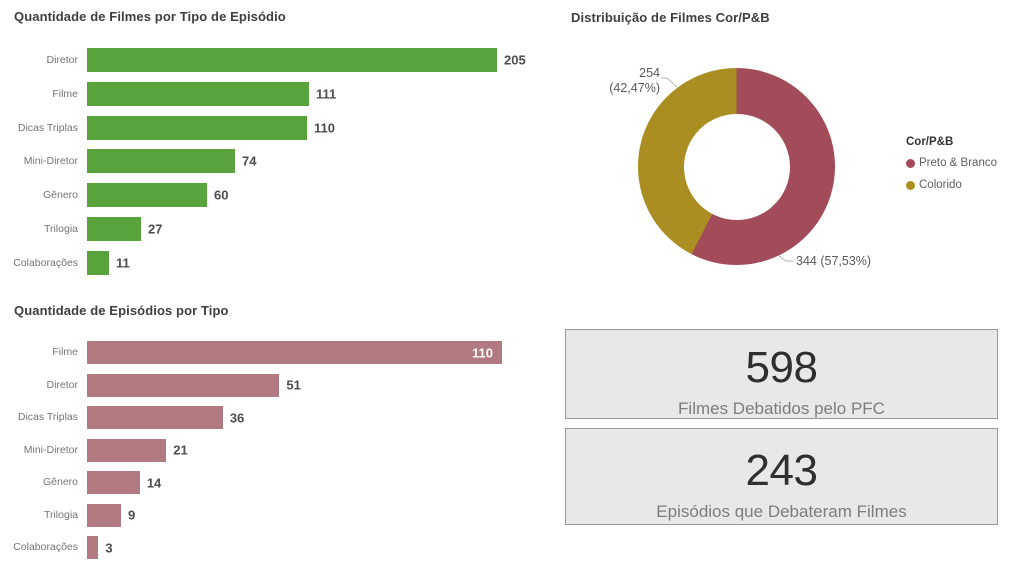 Image resolution: width=1024 pixels, height=573 pixels. I want to click on bar-track: 9, so click(294, 515).